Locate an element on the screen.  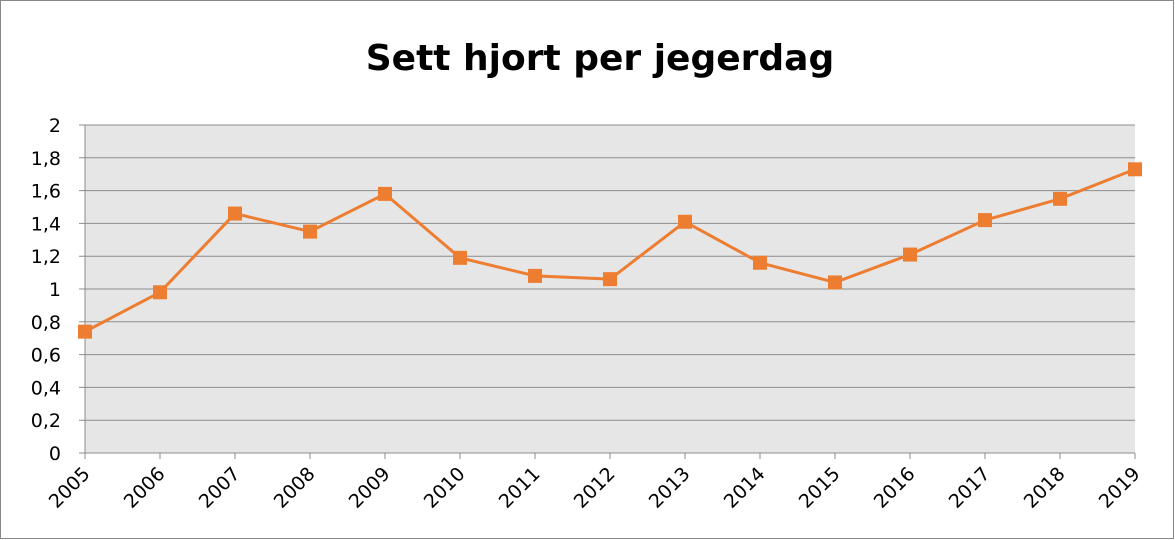
y-tick-label: 1,6 is located at coordinates (46, 192).